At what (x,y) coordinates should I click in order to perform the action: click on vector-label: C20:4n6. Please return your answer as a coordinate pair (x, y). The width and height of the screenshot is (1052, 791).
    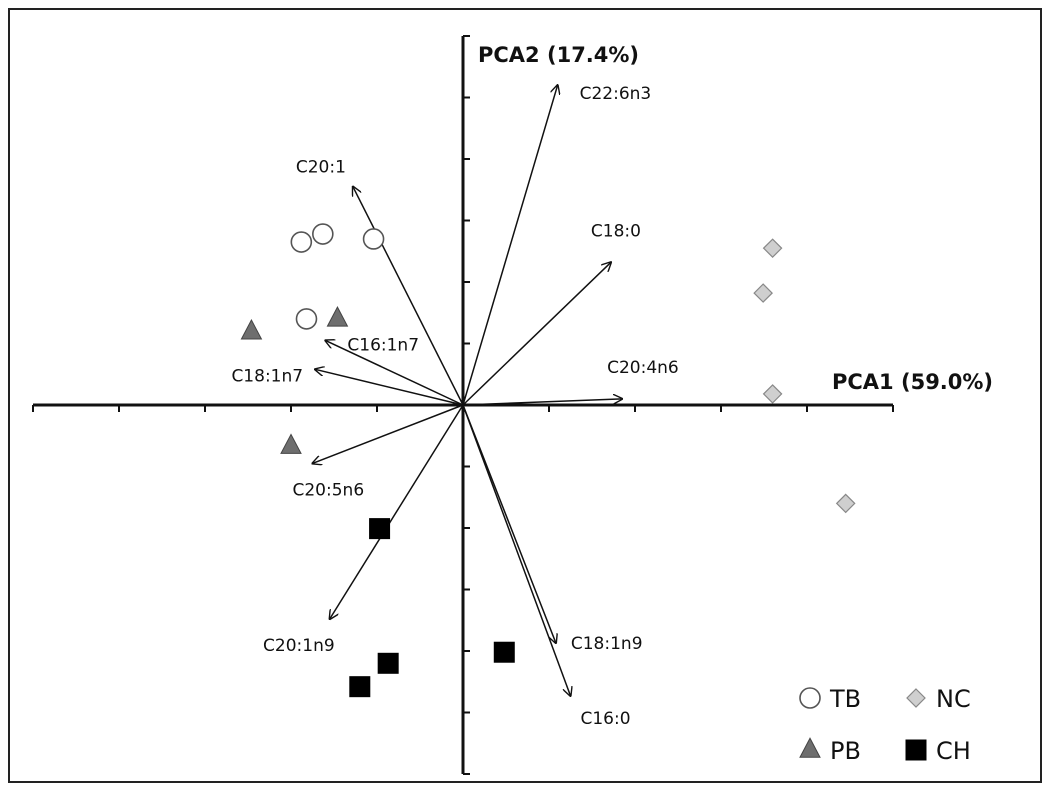
    Looking at the image, I should click on (643, 368).